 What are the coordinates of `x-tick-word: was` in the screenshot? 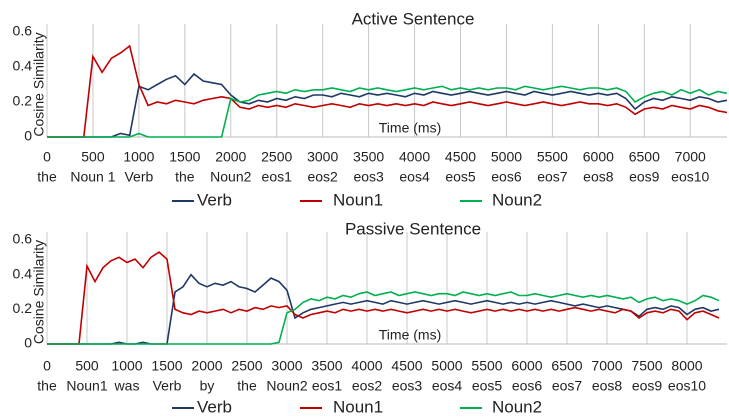 It's located at (127, 386).